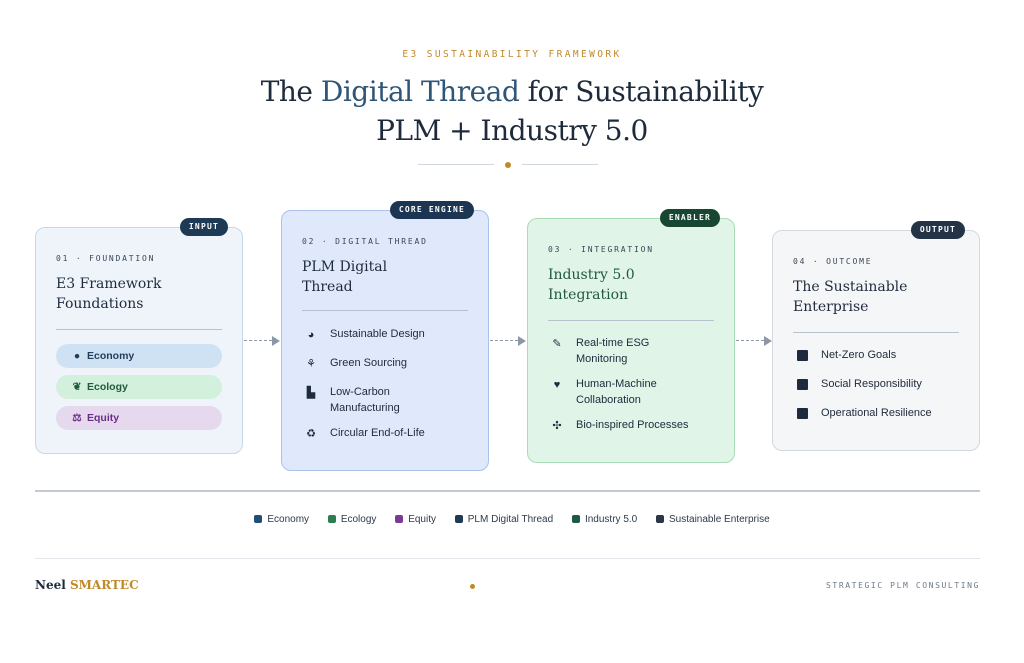 The image size is (1024, 663). I want to click on brand-name-b: SMARTEC, so click(104, 585).